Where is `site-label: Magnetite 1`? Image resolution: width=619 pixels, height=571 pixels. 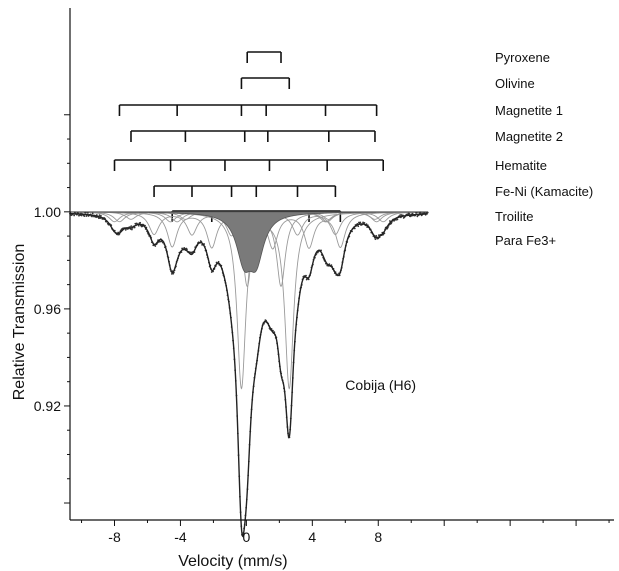 site-label: Magnetite 1 is located at coordinates (529, 110).